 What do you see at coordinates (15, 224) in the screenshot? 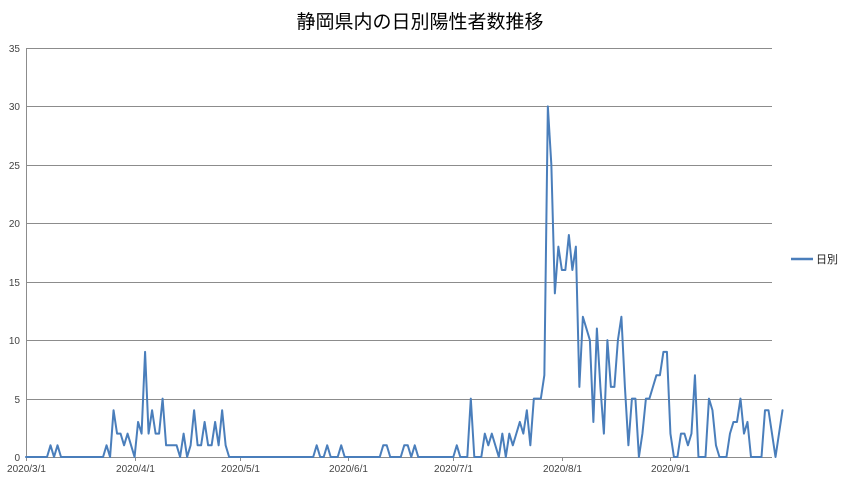
I see `y-tick-label: 20` at bounding box center [15, 224].